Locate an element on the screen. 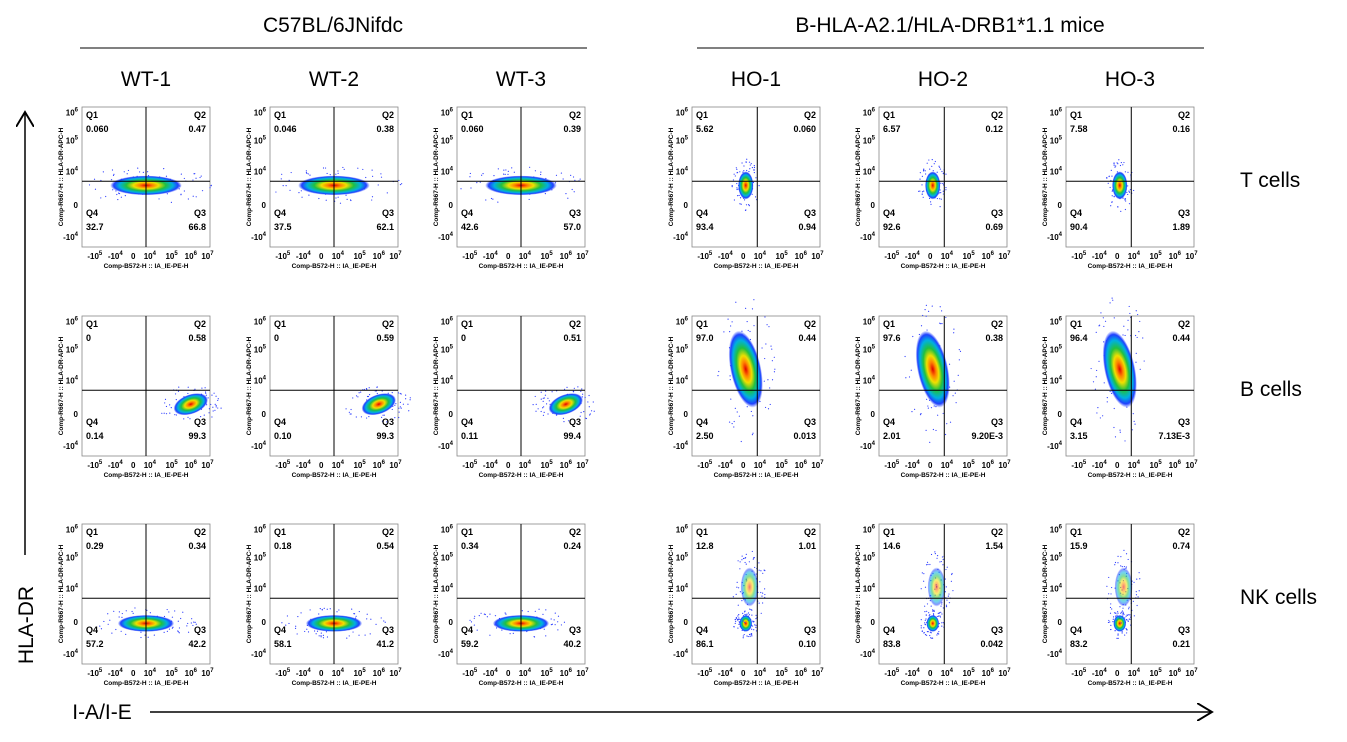 The height and width of the screenshot is (742, 1347). plot-frame is located at coordinates (943, 594).